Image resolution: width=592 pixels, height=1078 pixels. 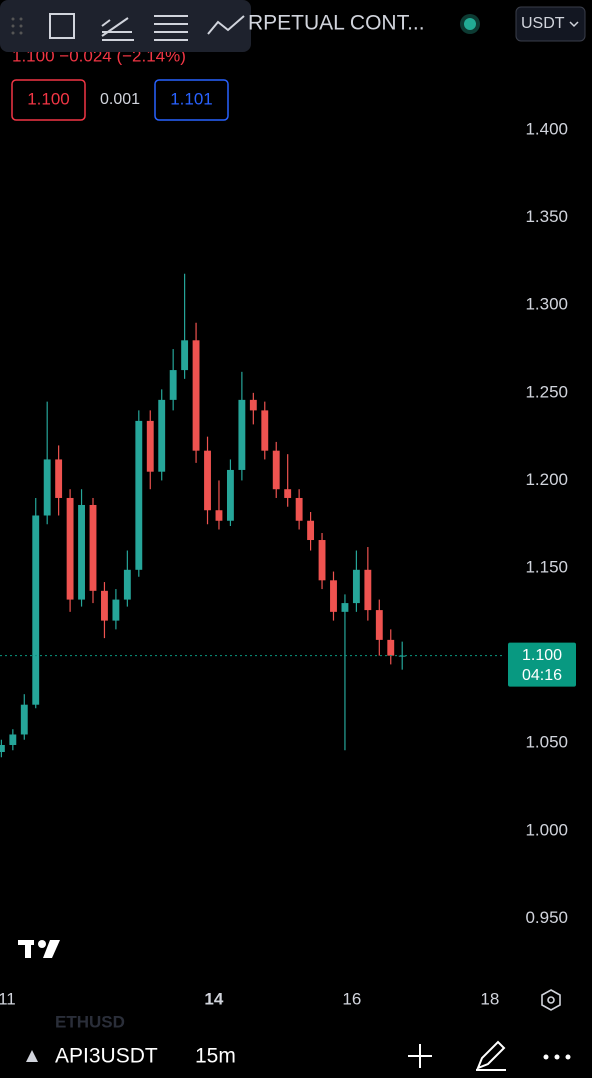 I want to click on toolbar-bg, so click(x=125, y=26).